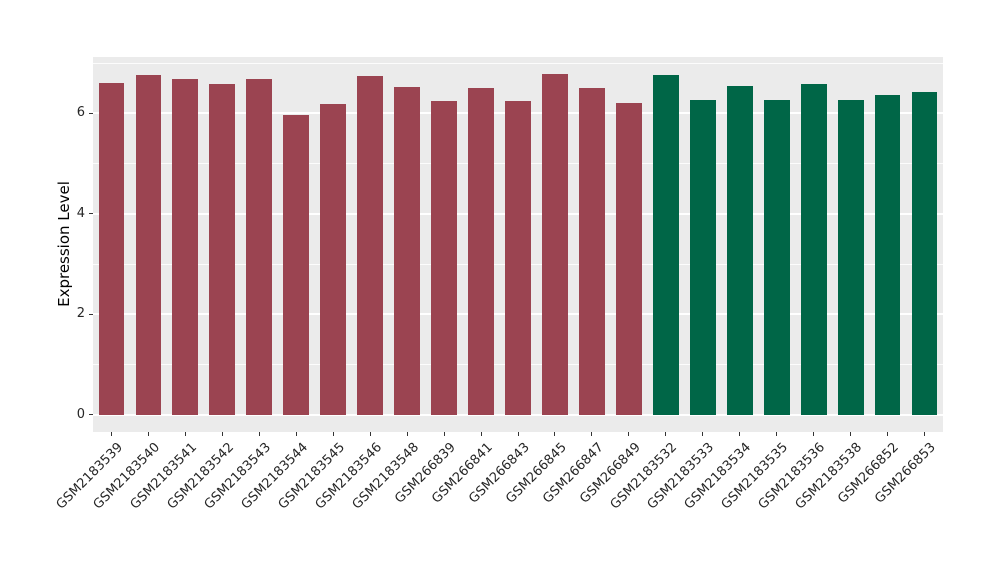 The height and width of the screenshot is (580, 1000). I want to click on y-tick-label: 2, so click(80, 314).